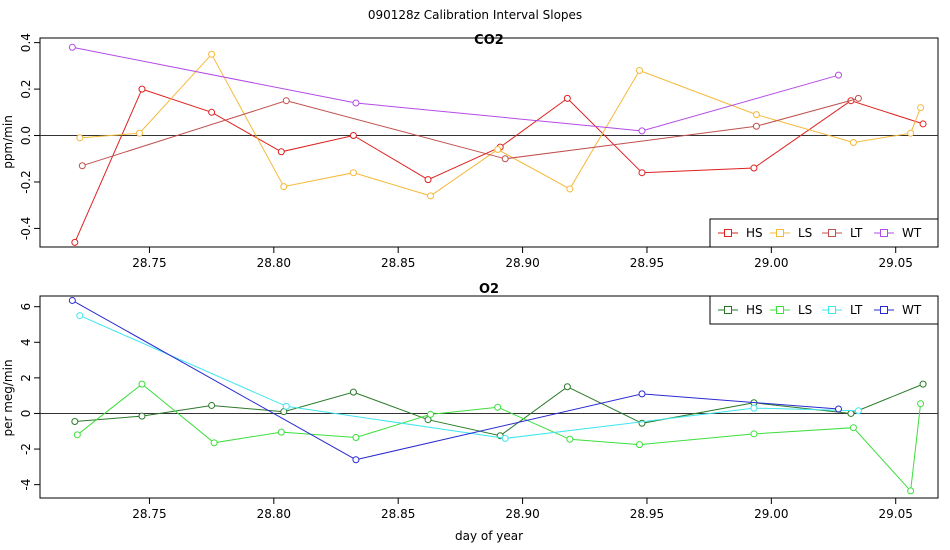 The height and width of the screenshot is (550, 950). I want to click on co2-legend-marker-hs, so click(728, 233).